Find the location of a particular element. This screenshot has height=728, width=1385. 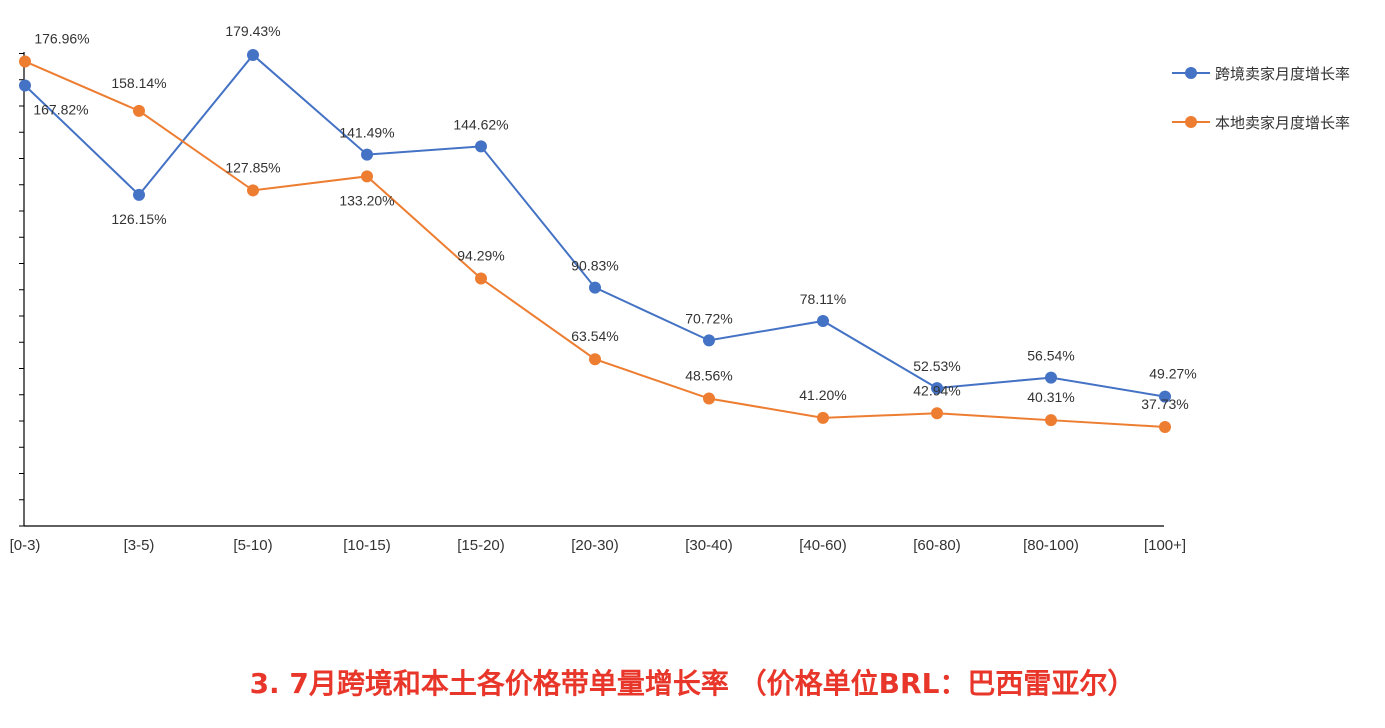

data-label-series-1: 41.20% is located at coordinates (822, 395).